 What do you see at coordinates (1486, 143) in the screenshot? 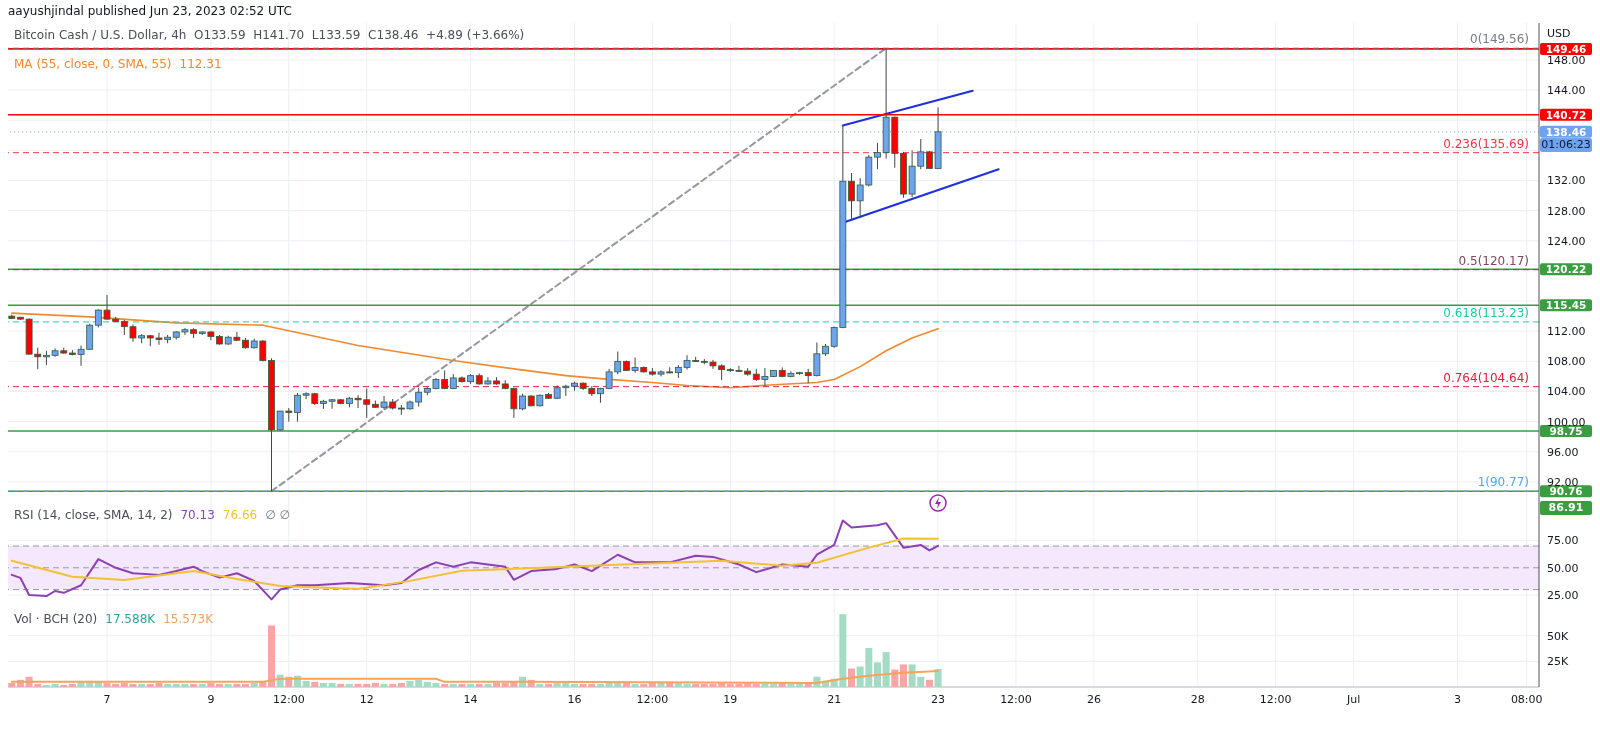
I see `ref-line-label: 0.236(135.69)` at bounding box center [1486, 143].